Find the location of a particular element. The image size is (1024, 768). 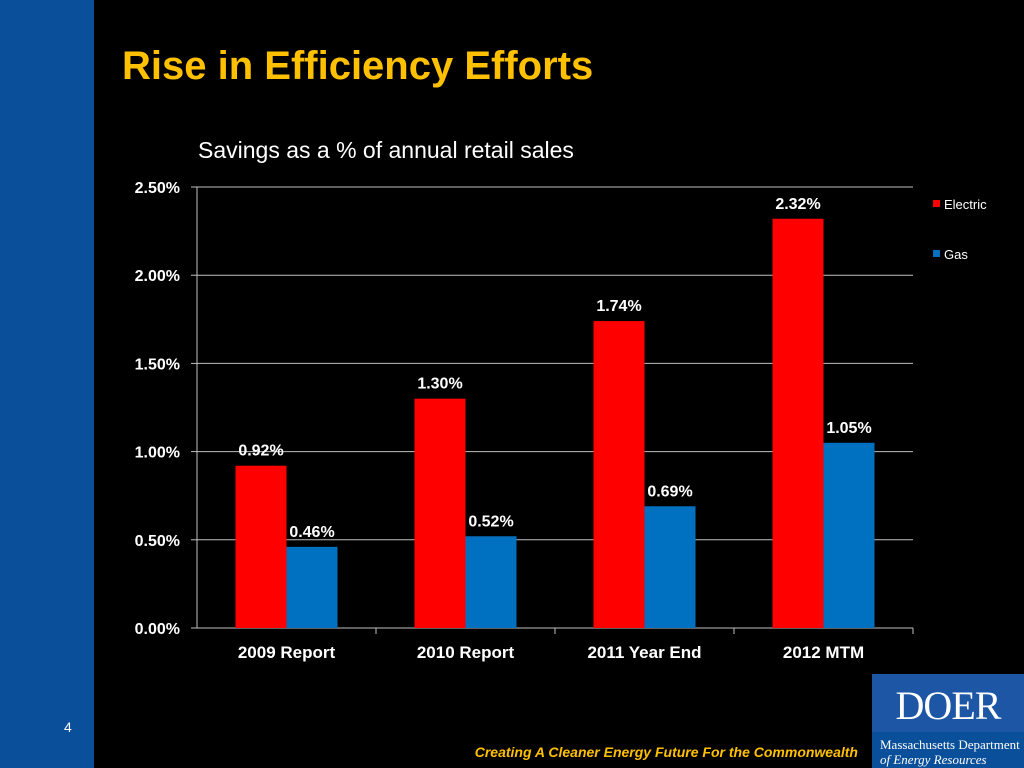

logo-wordmark: DOER is located at coordinates (948, 705).